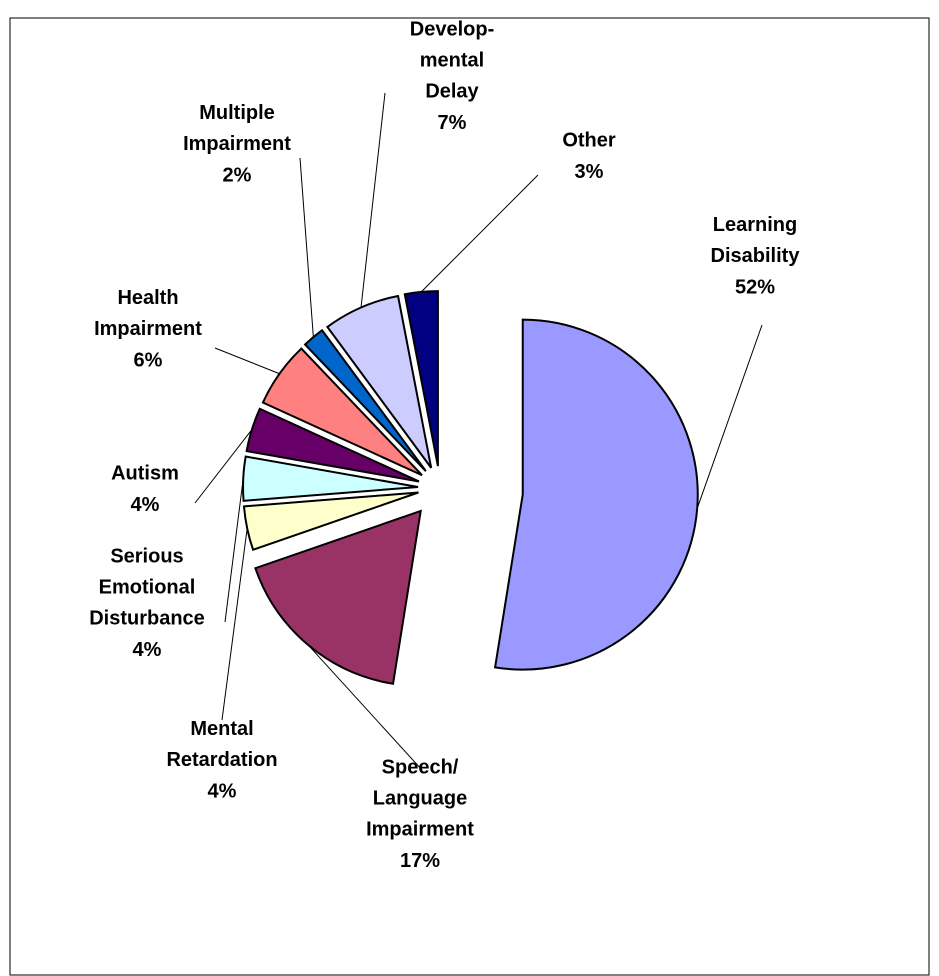 This screenshot has height=976, width=939. I want to click on category-label: Serious Emotional Disturbance, so click(147, 588).